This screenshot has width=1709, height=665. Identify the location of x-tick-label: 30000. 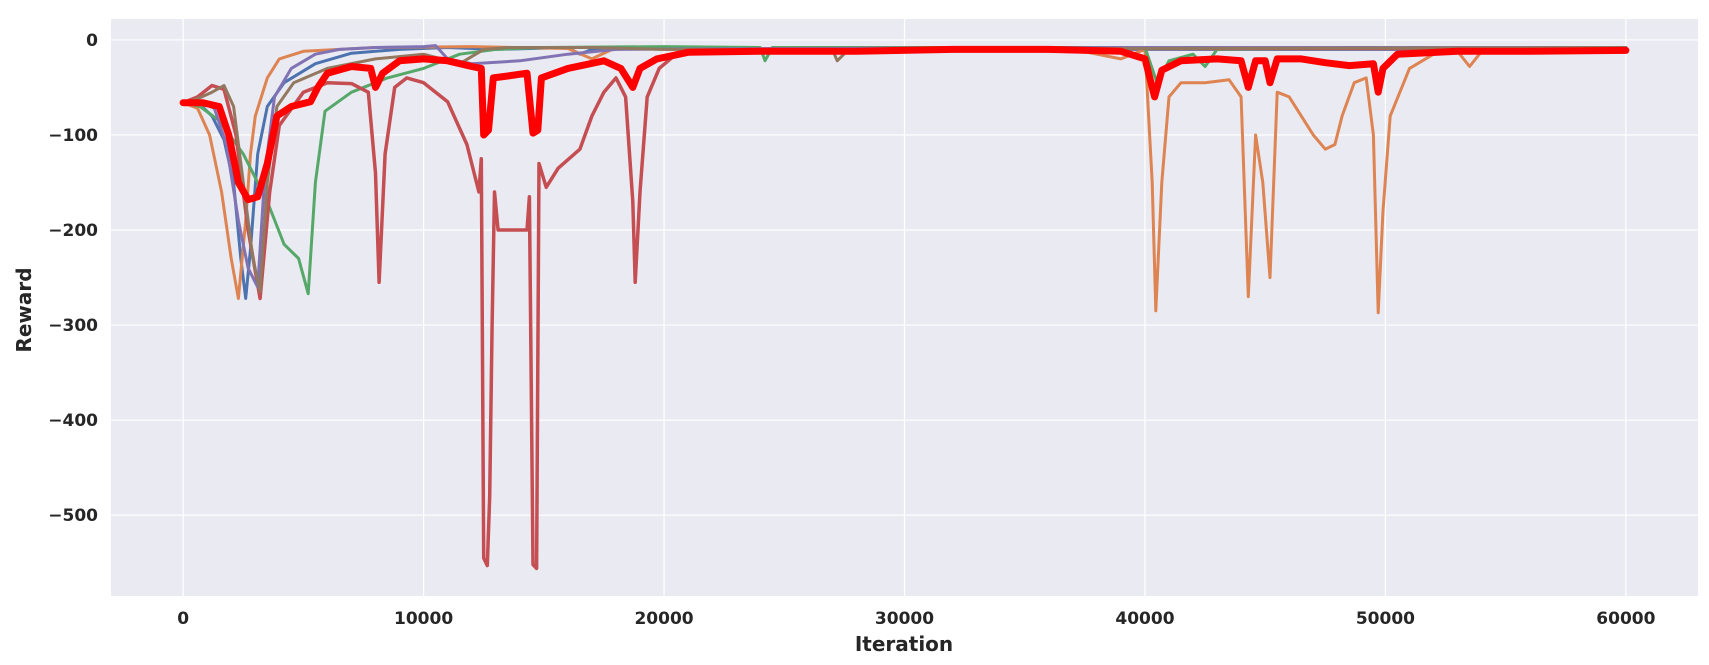
(904, 619).